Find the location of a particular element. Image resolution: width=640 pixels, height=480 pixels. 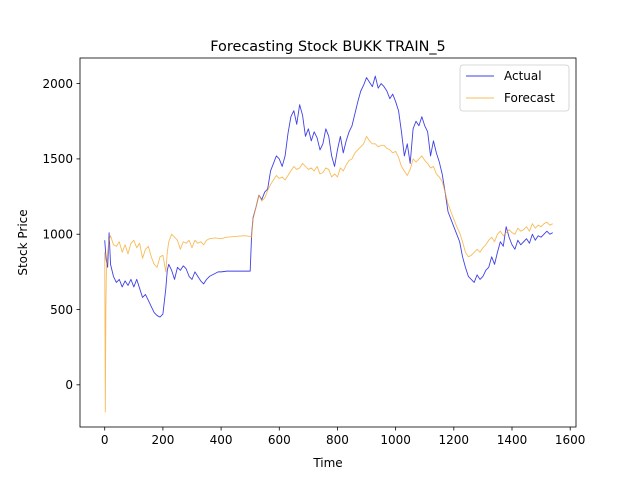

legend-label-forecast: Forecast is located at coordinates (529, 98).